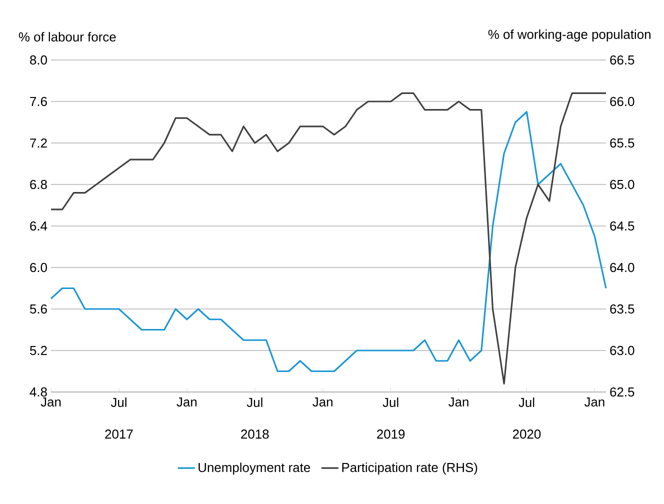 The height and width of the screenshot is (504, 664). I want to click on y2-tick-label: 64.5, so click(622, 226).